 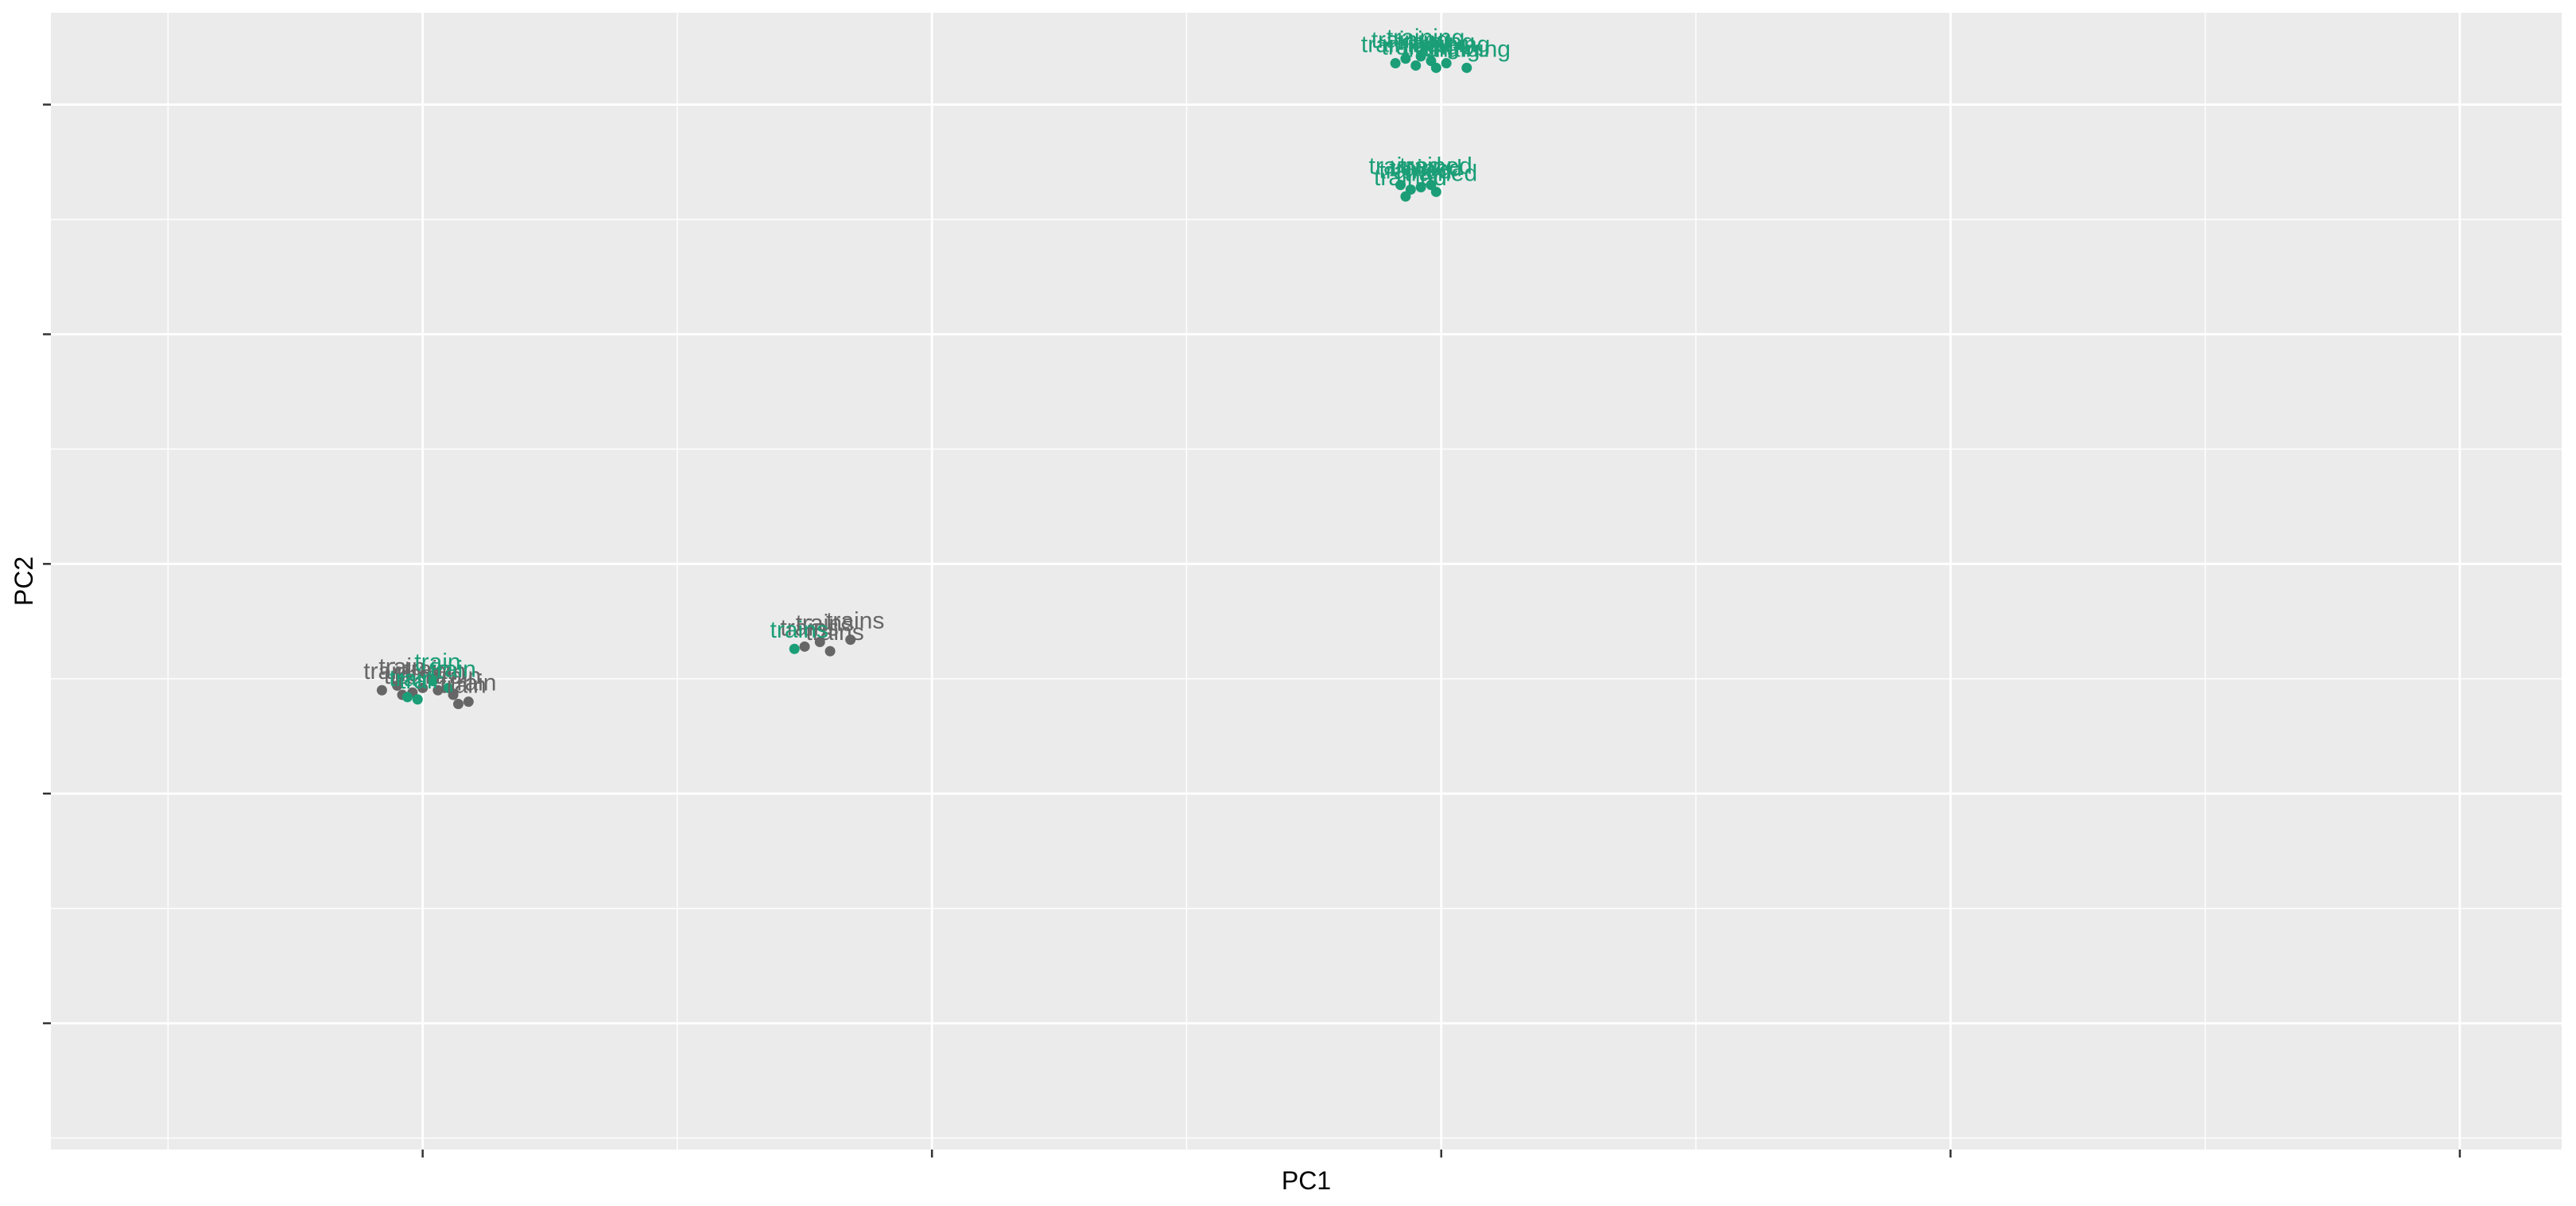 What do you see at coordinates (1306, 1180) in the screenshot?
I see `x-axis-title: PC1` at bounding box center [1306, 1180].